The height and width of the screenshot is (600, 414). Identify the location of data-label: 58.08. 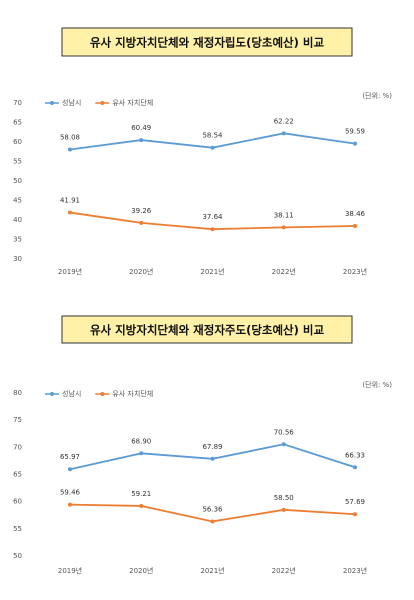
(70, 137).